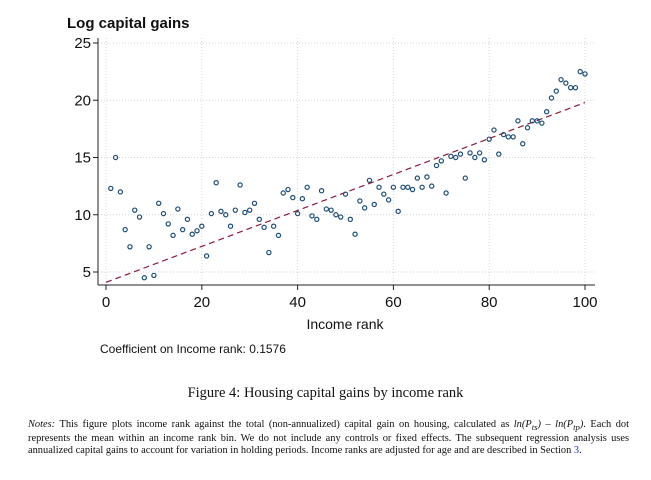  I want to click on x-tick-label: 60, so click(393, 302).